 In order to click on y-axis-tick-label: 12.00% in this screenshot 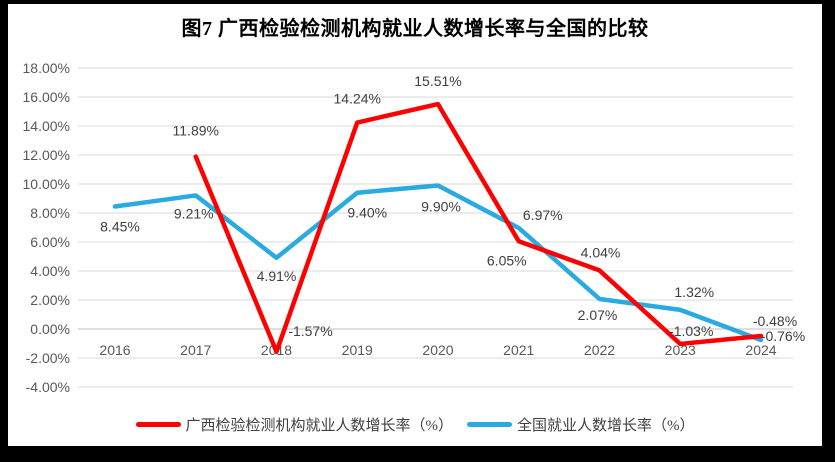, I will do `click(46, 155)`.